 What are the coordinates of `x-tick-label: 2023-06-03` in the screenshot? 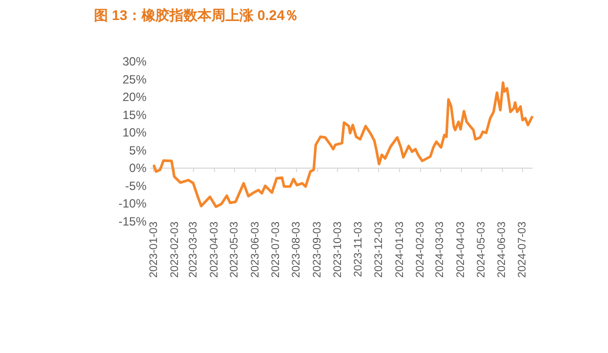 It's located at (256, 250).